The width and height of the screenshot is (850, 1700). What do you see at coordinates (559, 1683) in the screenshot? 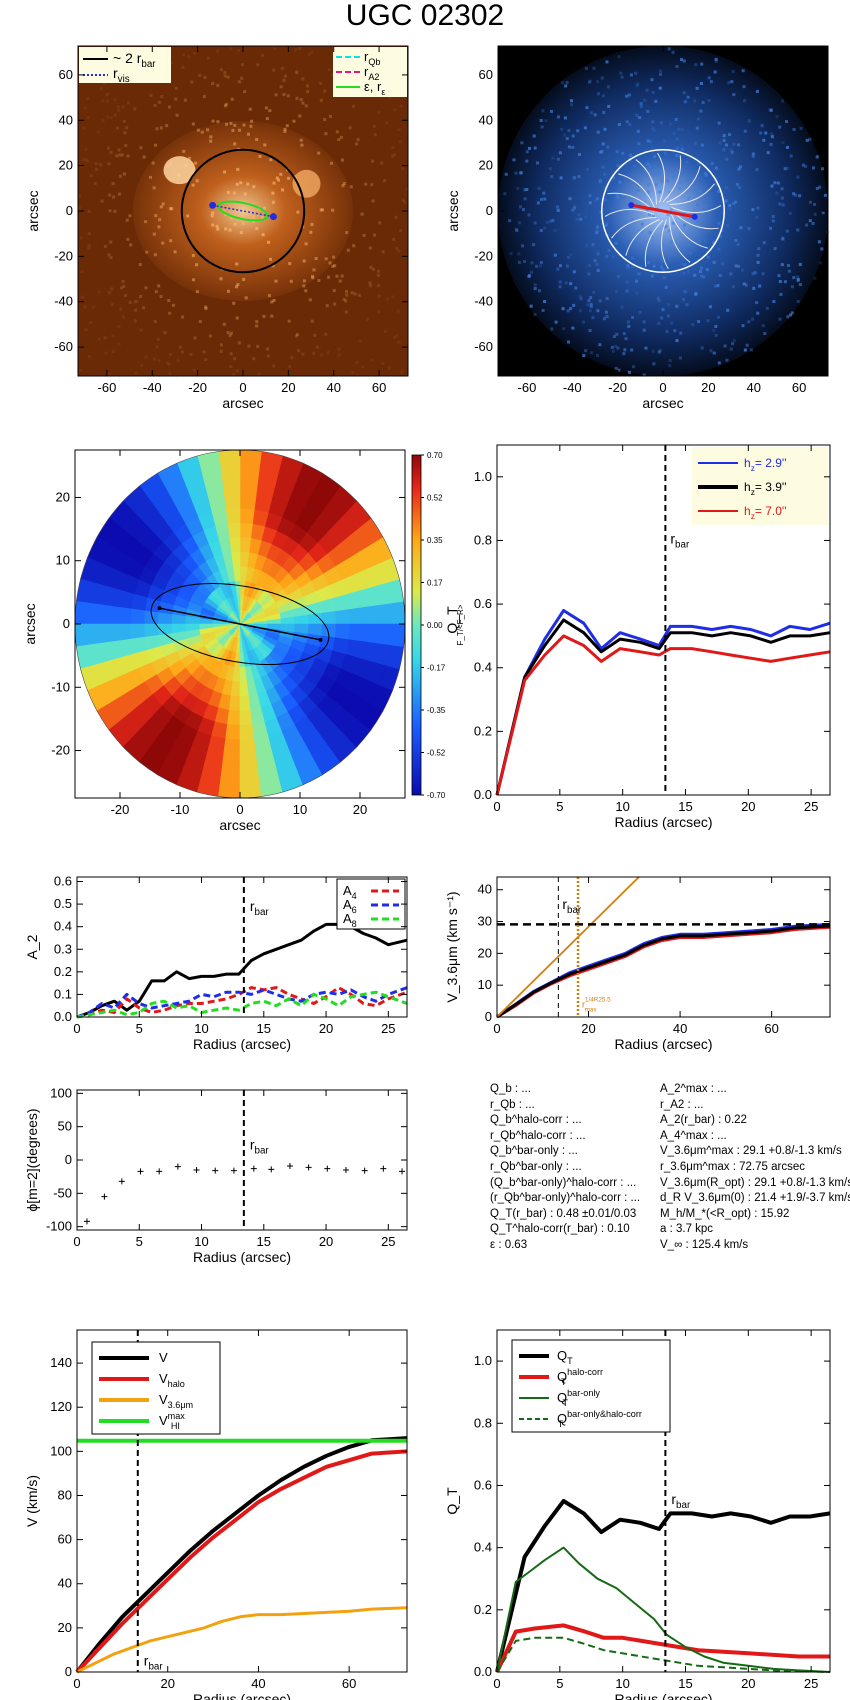
I see `p10-xtick-label: 5` at bounding box center [559, 1683].